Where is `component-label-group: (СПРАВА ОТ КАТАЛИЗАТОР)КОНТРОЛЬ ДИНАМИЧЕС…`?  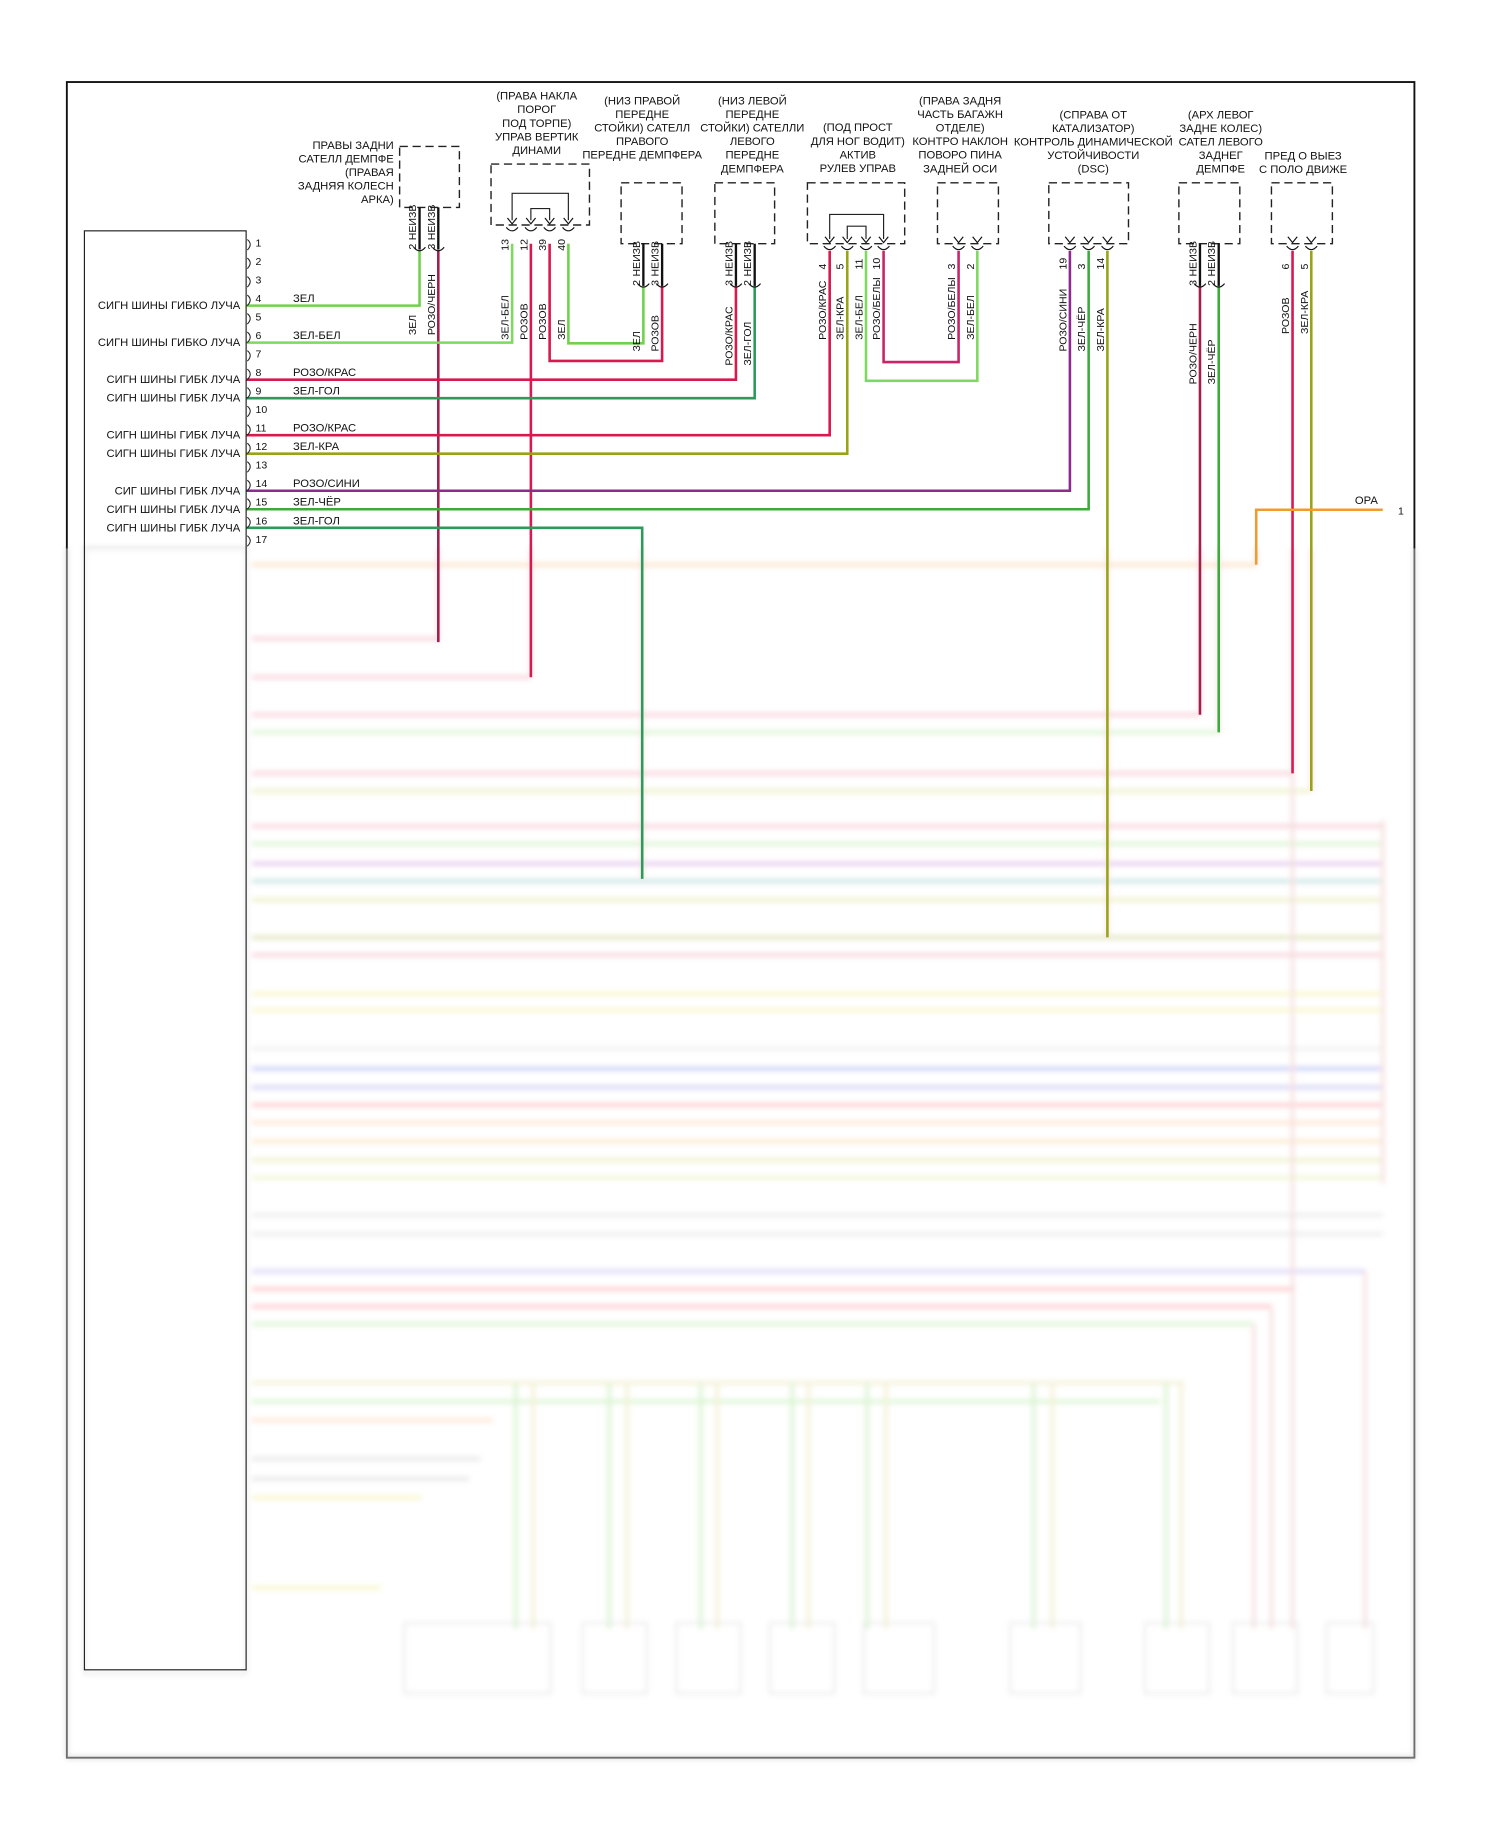 component-label-group: (СПРАВА ОТ КАТАЛИЗАТОР)КОНТРОЛЬ ДИНАМИЧЕС… is located at coordinates (1093, 142).